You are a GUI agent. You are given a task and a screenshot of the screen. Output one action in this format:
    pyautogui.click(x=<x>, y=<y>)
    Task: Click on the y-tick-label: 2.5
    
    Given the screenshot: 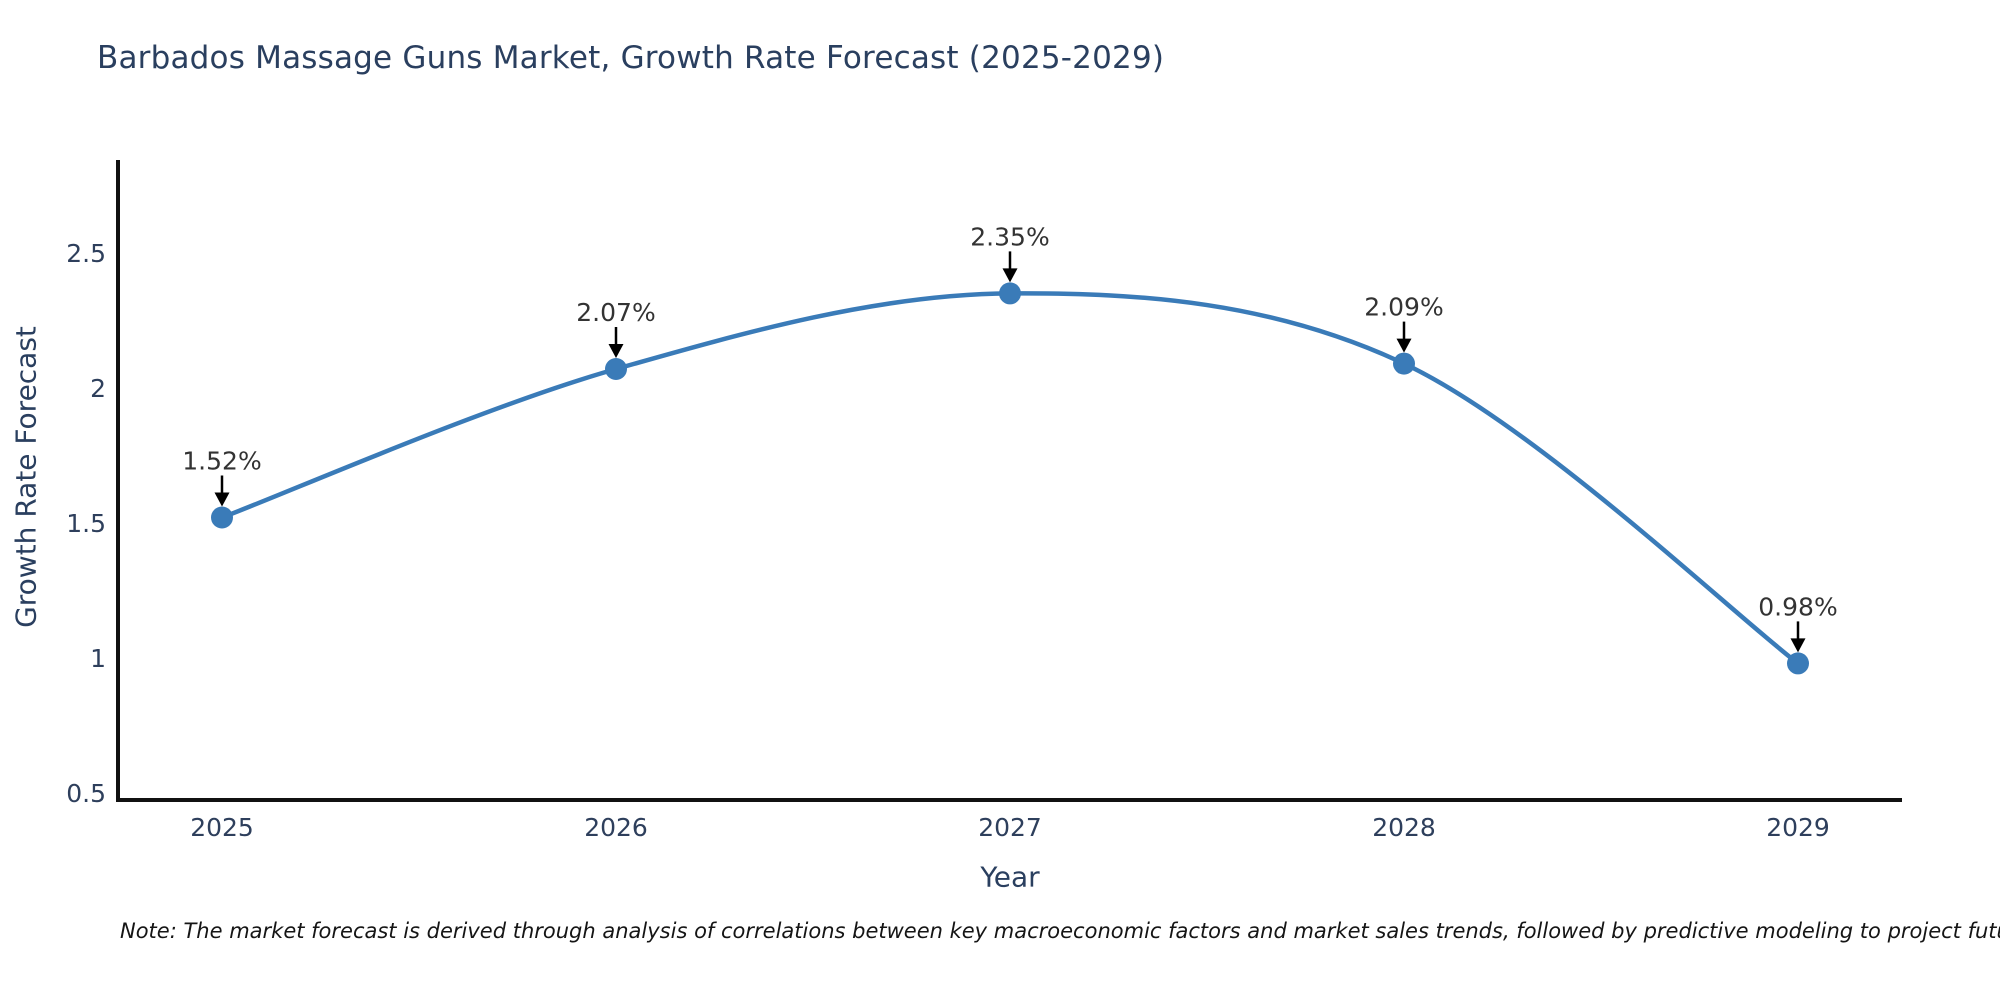 What is the action you would take?
    pyautogui.click(x=86, y=253)
    